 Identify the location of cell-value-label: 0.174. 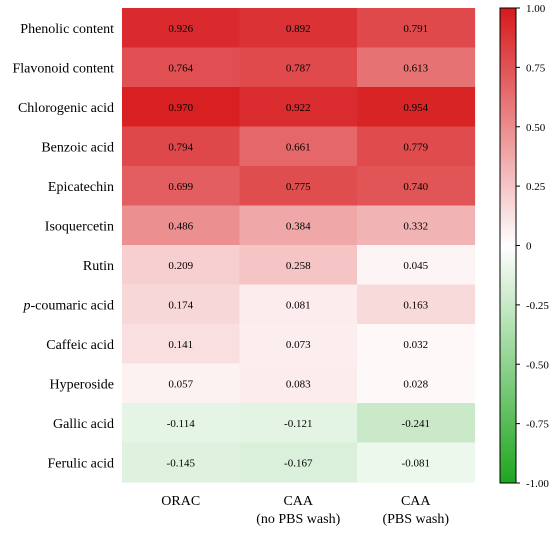
(180, 305).